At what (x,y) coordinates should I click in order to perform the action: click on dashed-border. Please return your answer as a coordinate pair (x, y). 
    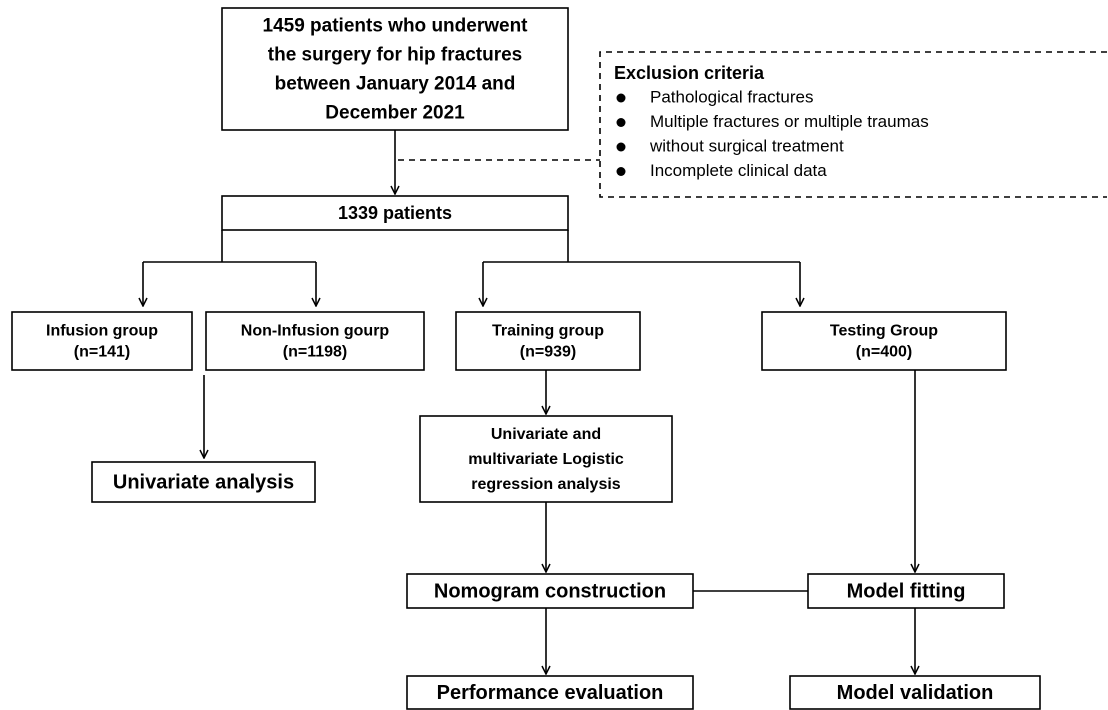
    Looking at the image, I should click on (853, 124).